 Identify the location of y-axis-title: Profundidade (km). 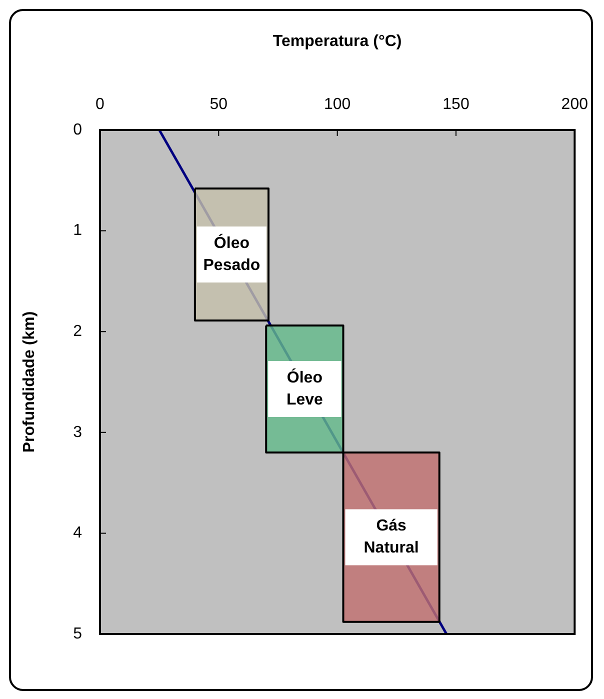
(29, 382).